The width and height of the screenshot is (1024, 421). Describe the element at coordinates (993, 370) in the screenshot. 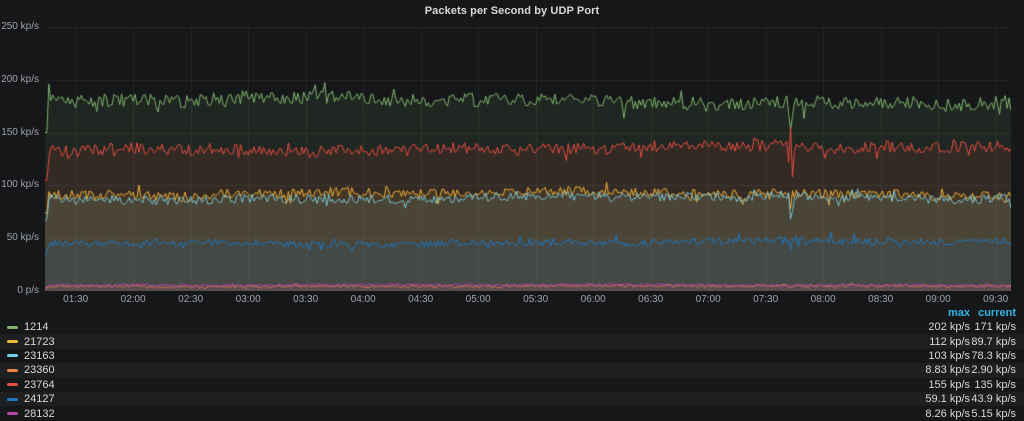

I see `legend-current-value: 2.90 kp/s` at that location.